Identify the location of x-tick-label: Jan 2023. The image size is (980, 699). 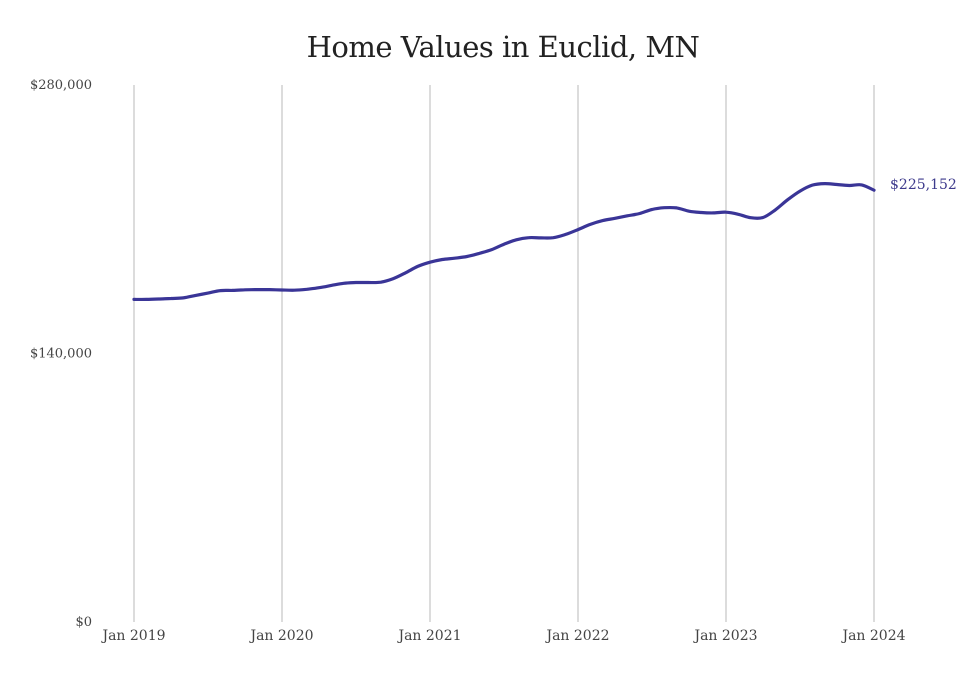
(724, 636).